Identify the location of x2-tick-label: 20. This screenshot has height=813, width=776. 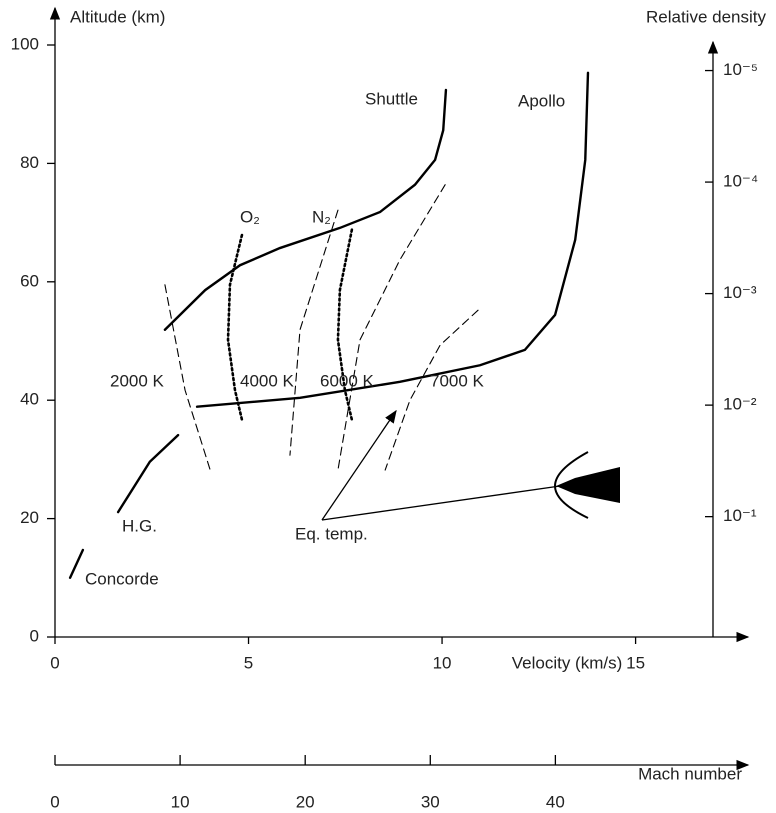
(305, 801).